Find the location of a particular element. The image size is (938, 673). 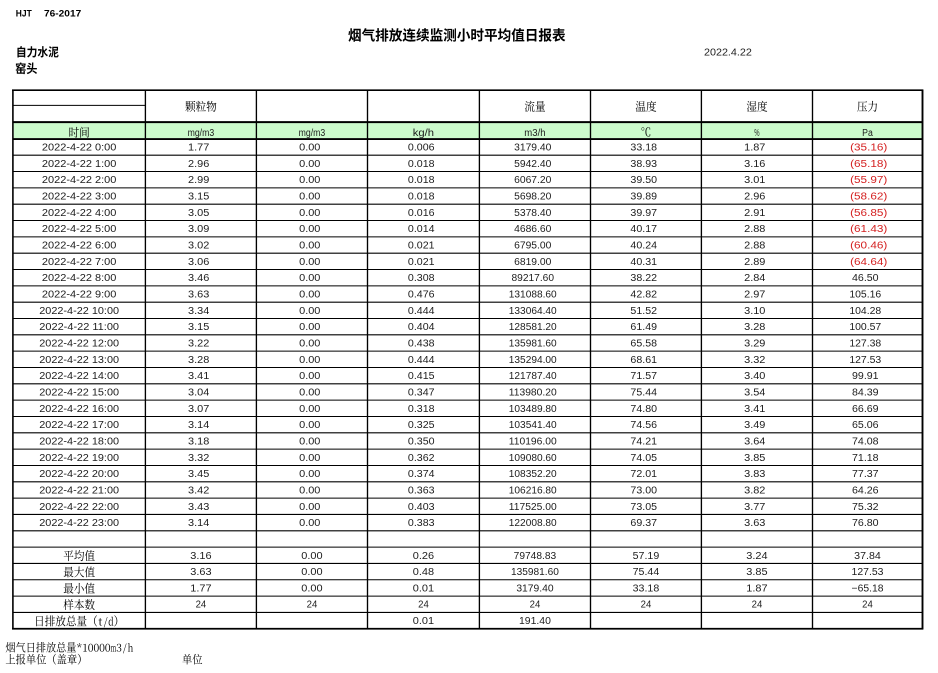

svg-text: 33.18 is located at coordinates (643, 148).